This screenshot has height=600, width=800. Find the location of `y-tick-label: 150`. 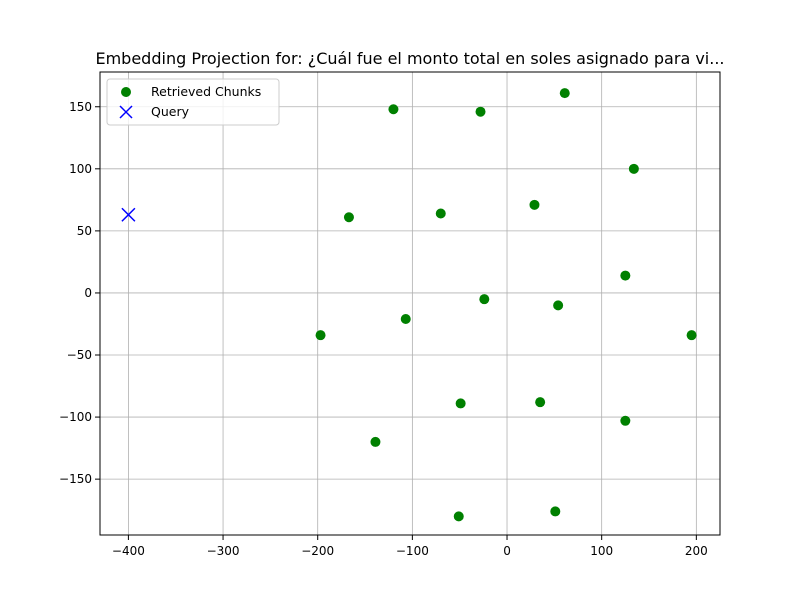

y-tick-label: 150 is located at coordinates (80, 107).